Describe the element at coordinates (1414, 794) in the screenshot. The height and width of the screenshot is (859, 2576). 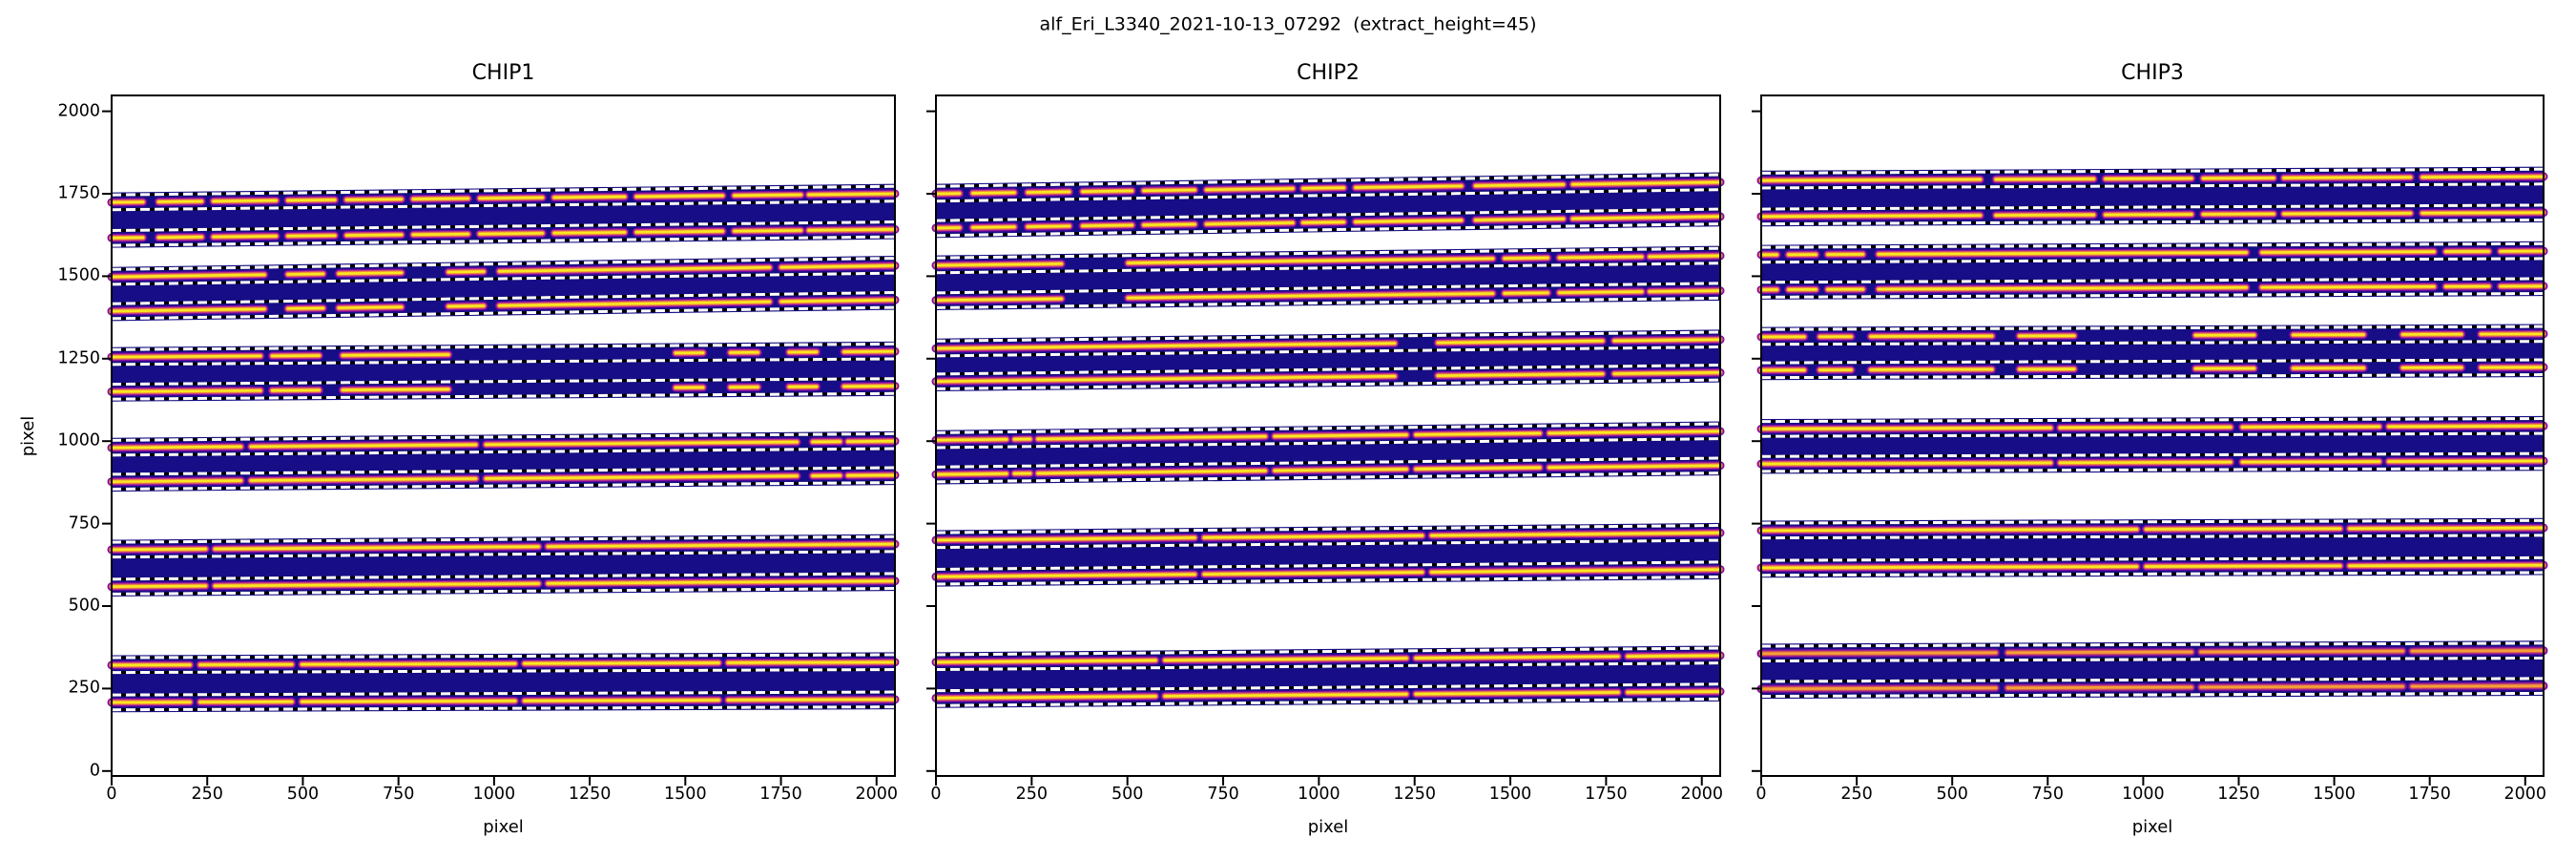
I see `x-tick-label: 1250` at that location.